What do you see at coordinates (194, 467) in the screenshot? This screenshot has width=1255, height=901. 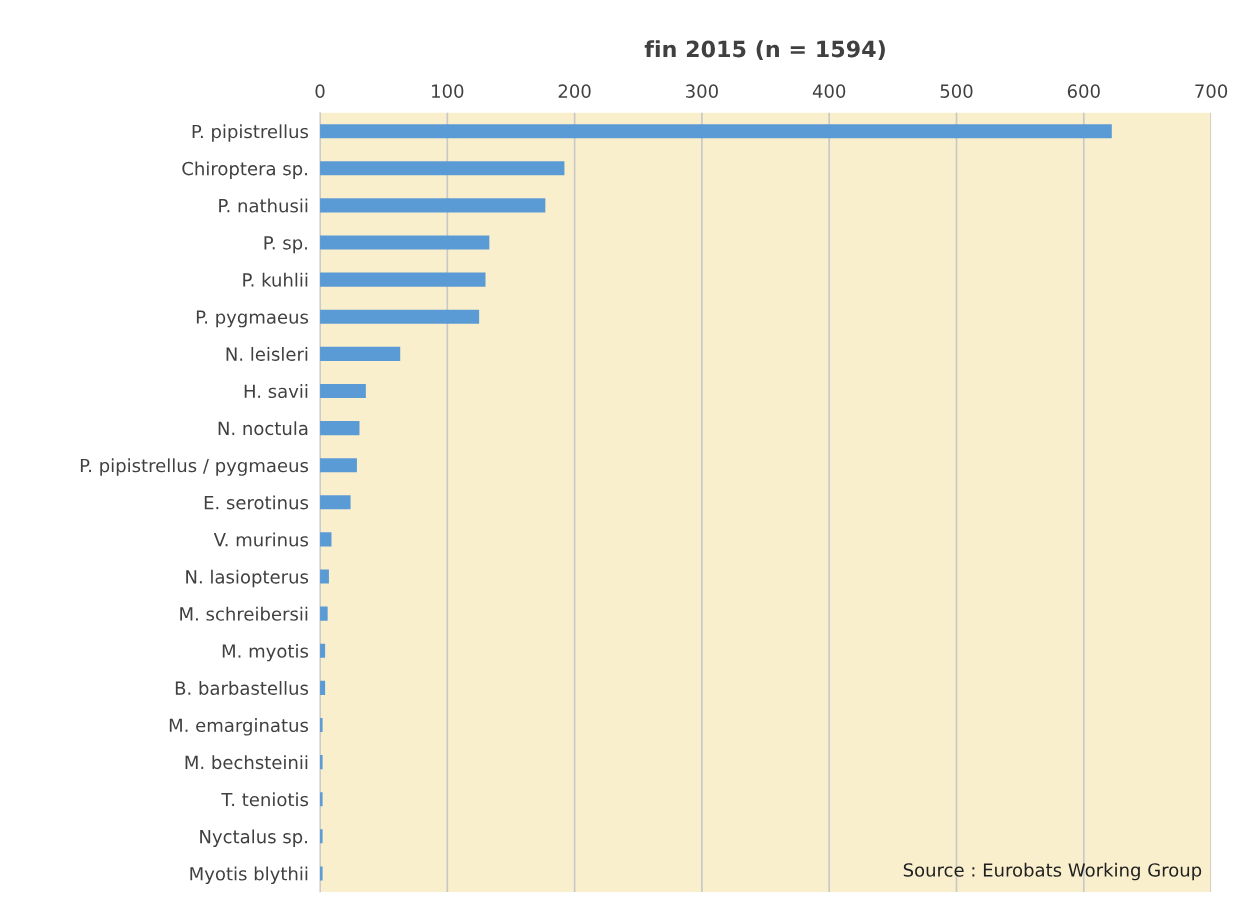 I see `y-tick-label: P. pipistrellus / pygmaeus` at bounding box center [194, 467].